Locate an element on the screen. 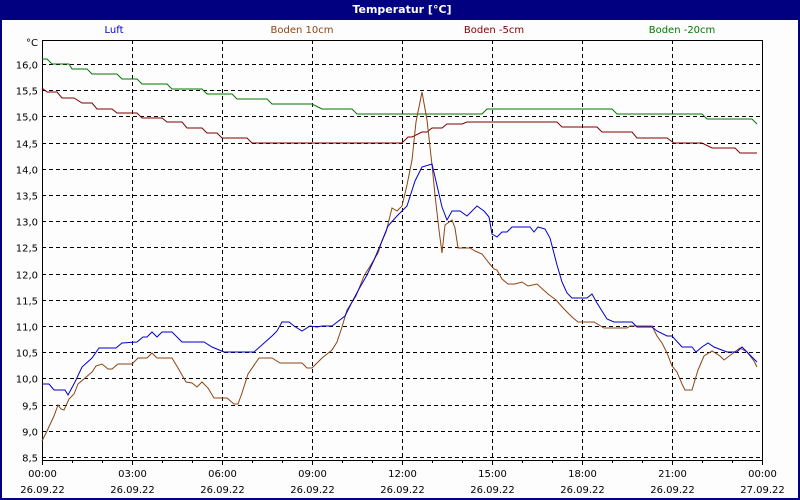 The image size is (800, 500). series-line-boden-20cm is located at coordinates (400, 91).